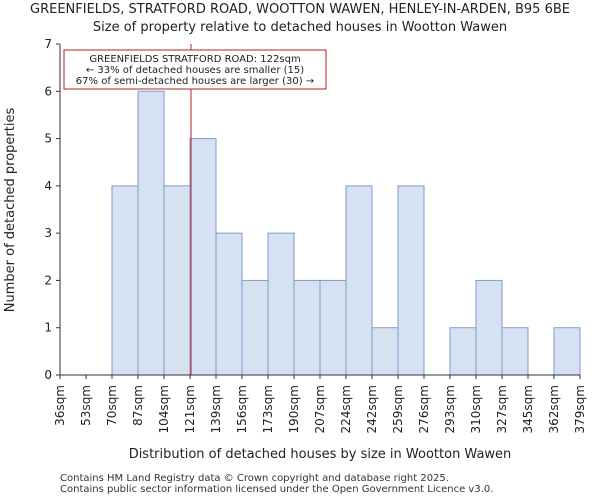 Image resolution: width=600 pixels, height=500 pixels. Describe the element at coordinates (48, 139) in the screenshot. I see `y-tick-label: 5` at that location.